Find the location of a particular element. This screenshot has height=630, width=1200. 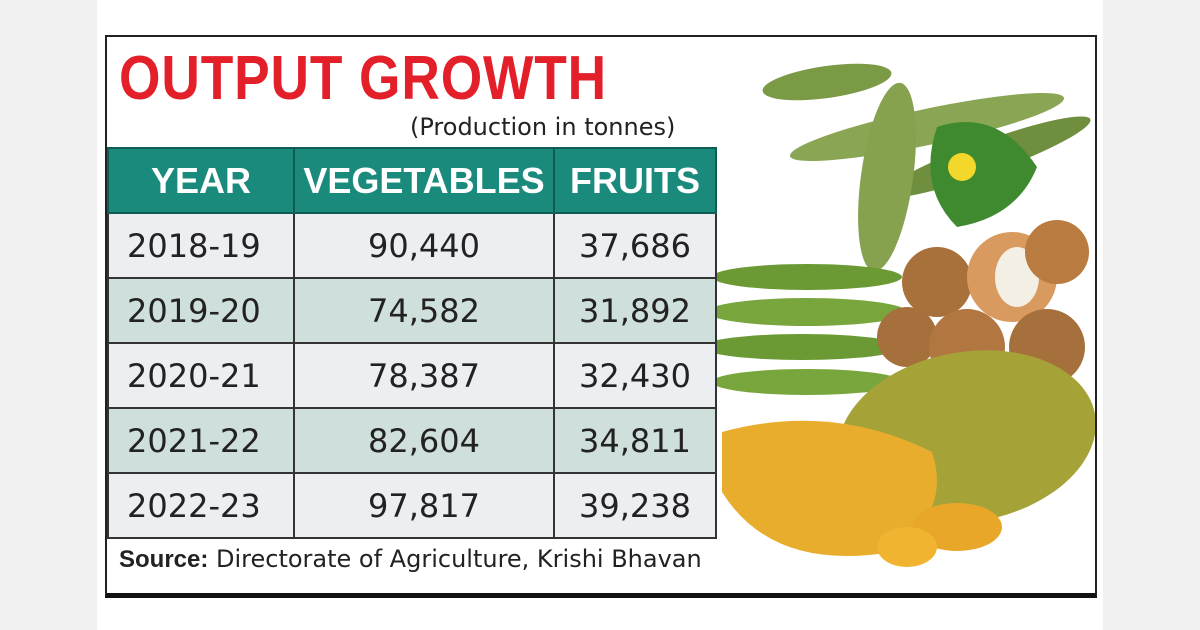

header-row: YEAR VEGETABLES FRUITS is located at coordinates (412, 180).